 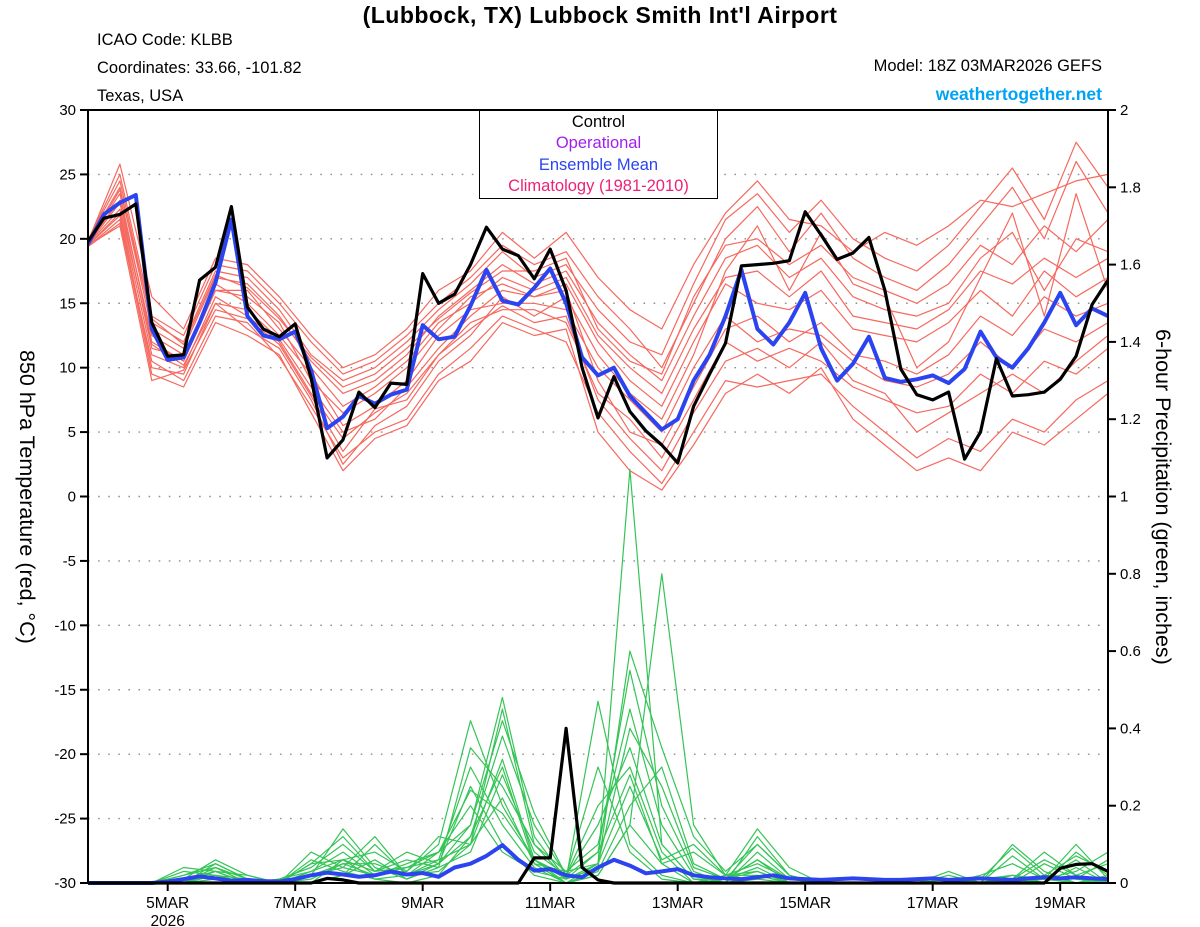 I want to click on y-left-tick-label: 10, so click(x=67, y=368).